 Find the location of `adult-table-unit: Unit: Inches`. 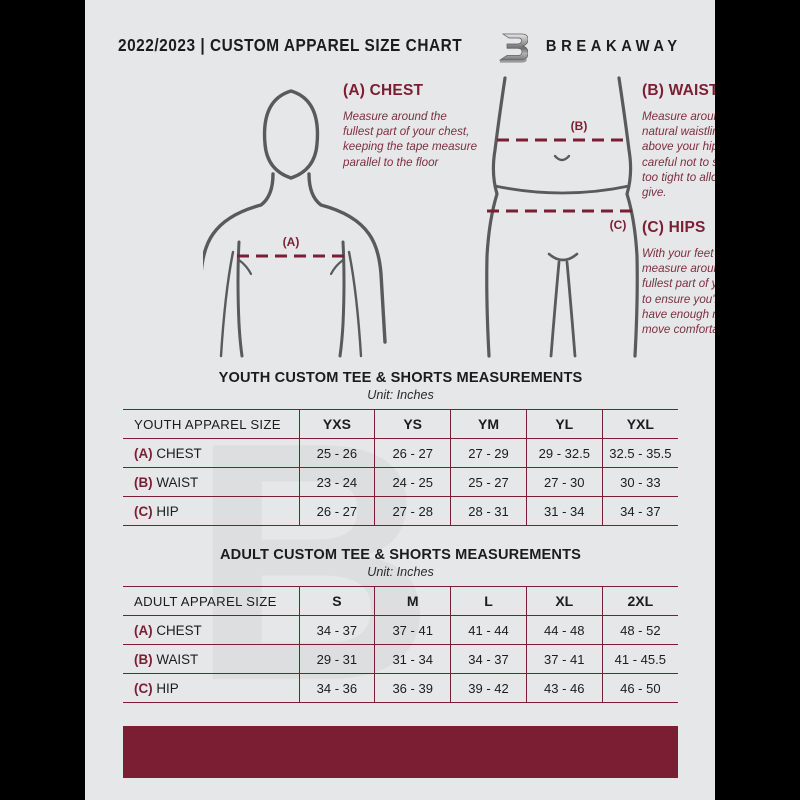

adult-table-unit: Unit: Inches is located at coordinates (400, 572).